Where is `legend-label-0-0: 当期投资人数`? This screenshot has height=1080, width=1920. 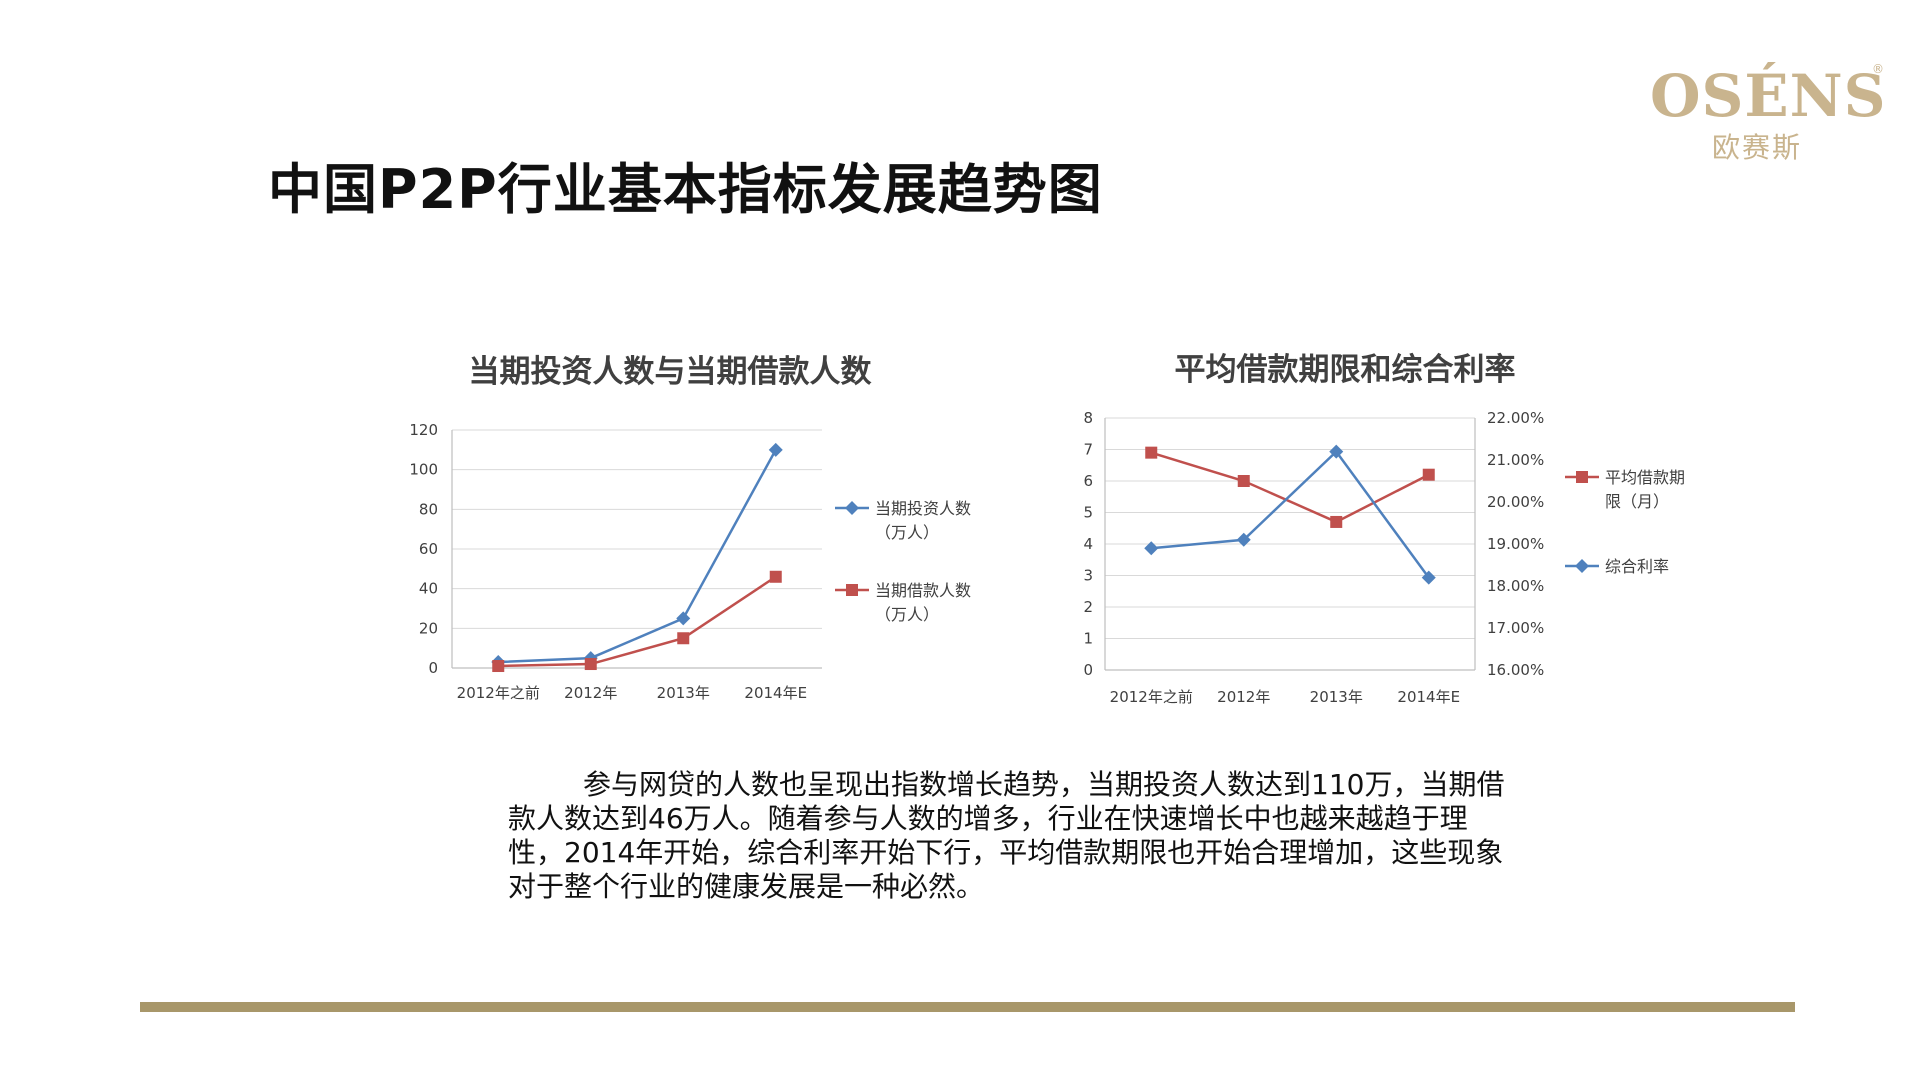 legend-label-0-0: 当期投资人数 is located at coordinates (923, 508).